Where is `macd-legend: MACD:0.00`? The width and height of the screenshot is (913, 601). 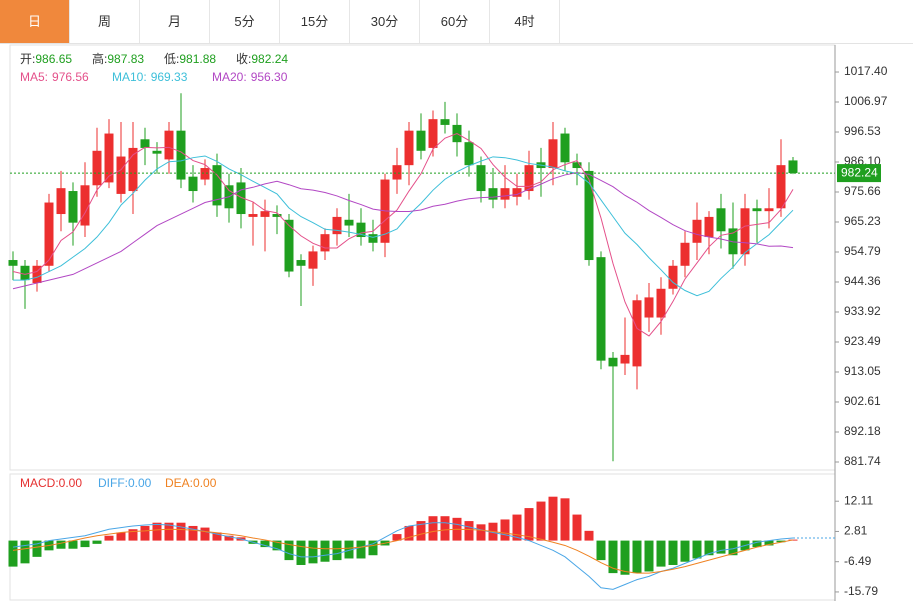 macd-legend: MACD:0.00 is located at coordinates (51, 483).